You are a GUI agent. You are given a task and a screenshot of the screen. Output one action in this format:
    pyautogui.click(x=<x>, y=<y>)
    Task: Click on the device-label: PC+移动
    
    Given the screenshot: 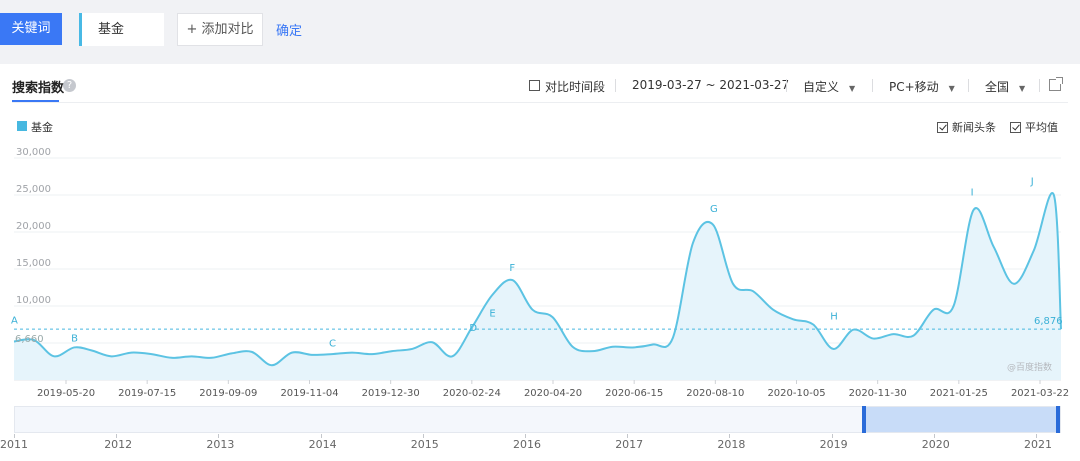 What is the action you would take?
    pyautogui.click(x=914, y=87)
    